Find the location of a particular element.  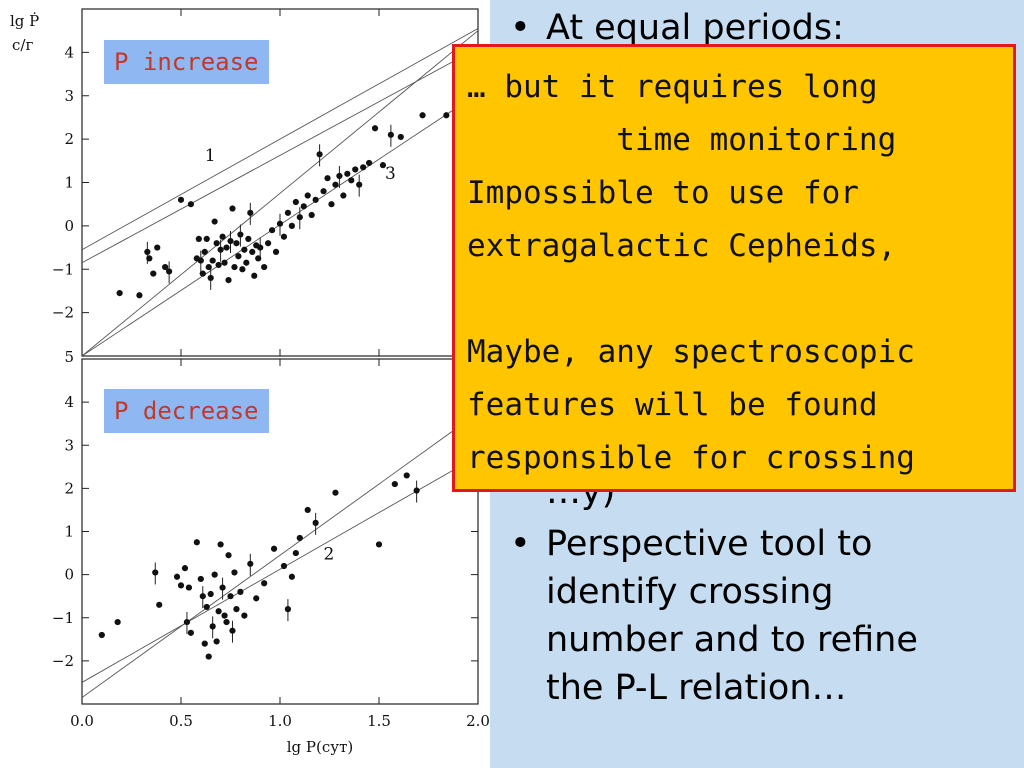

plot-area is located at coordinates (280, 555).